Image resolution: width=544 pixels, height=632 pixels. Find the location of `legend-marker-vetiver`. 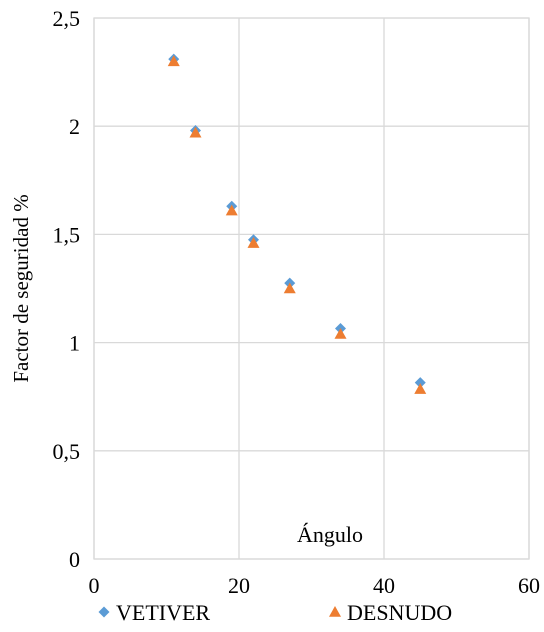

legend-marker-vetiver is located at coordinates (104, 612).